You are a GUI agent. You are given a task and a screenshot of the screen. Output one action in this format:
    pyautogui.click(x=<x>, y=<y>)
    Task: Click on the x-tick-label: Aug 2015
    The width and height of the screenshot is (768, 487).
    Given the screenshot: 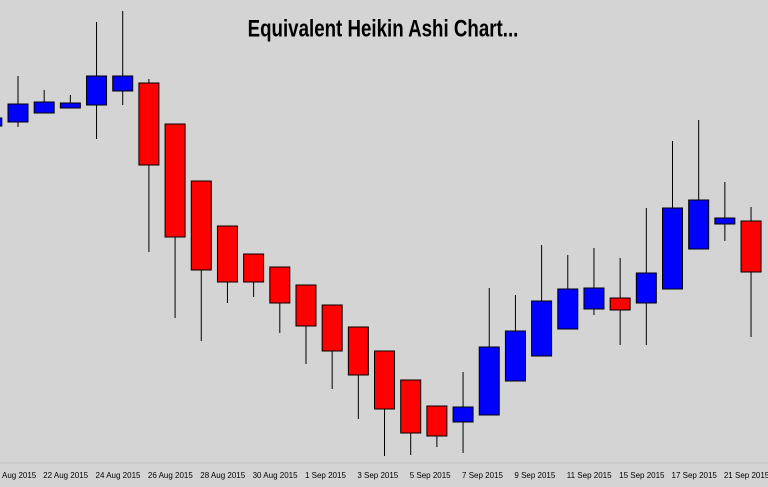 What is the action you would take?
    pyautogui.click(x=19, y=475)
    